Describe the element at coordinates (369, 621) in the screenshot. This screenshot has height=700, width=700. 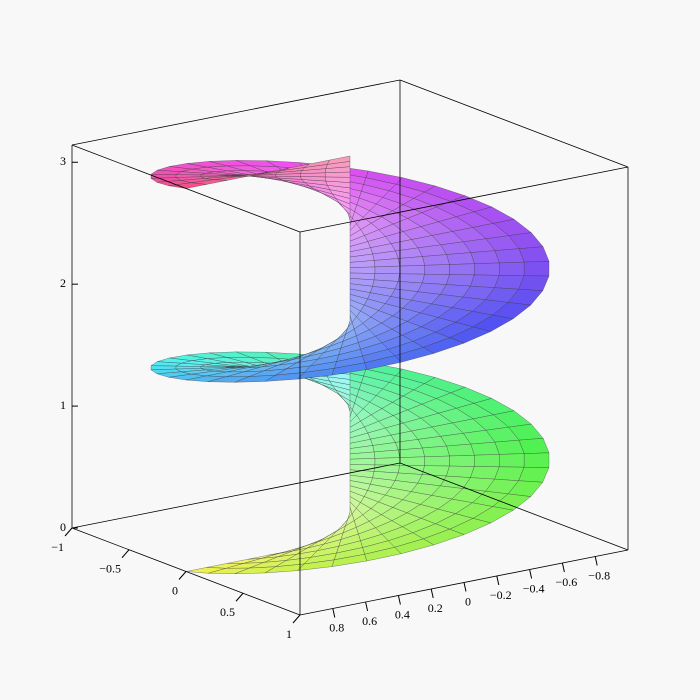
I see `y-tick-label: 0.6` at that location.